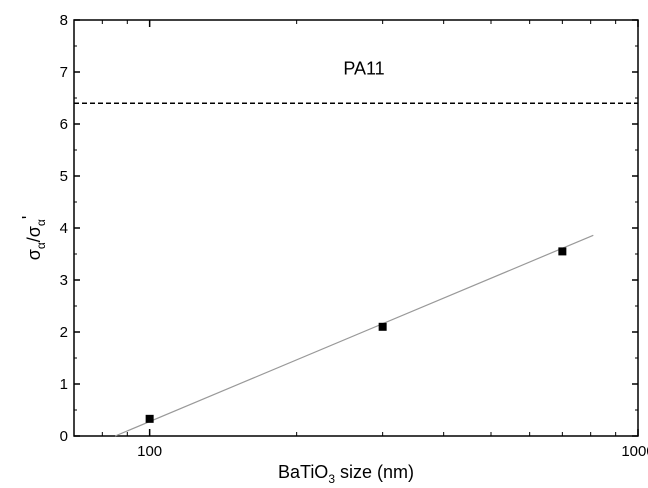 Image resolution: width=648 pixels, height=488 pixels. What do you see at coordinates (363, 69) in the screenshot?
I see `reference-line-label: PA11` at bounding box center [363, 69].